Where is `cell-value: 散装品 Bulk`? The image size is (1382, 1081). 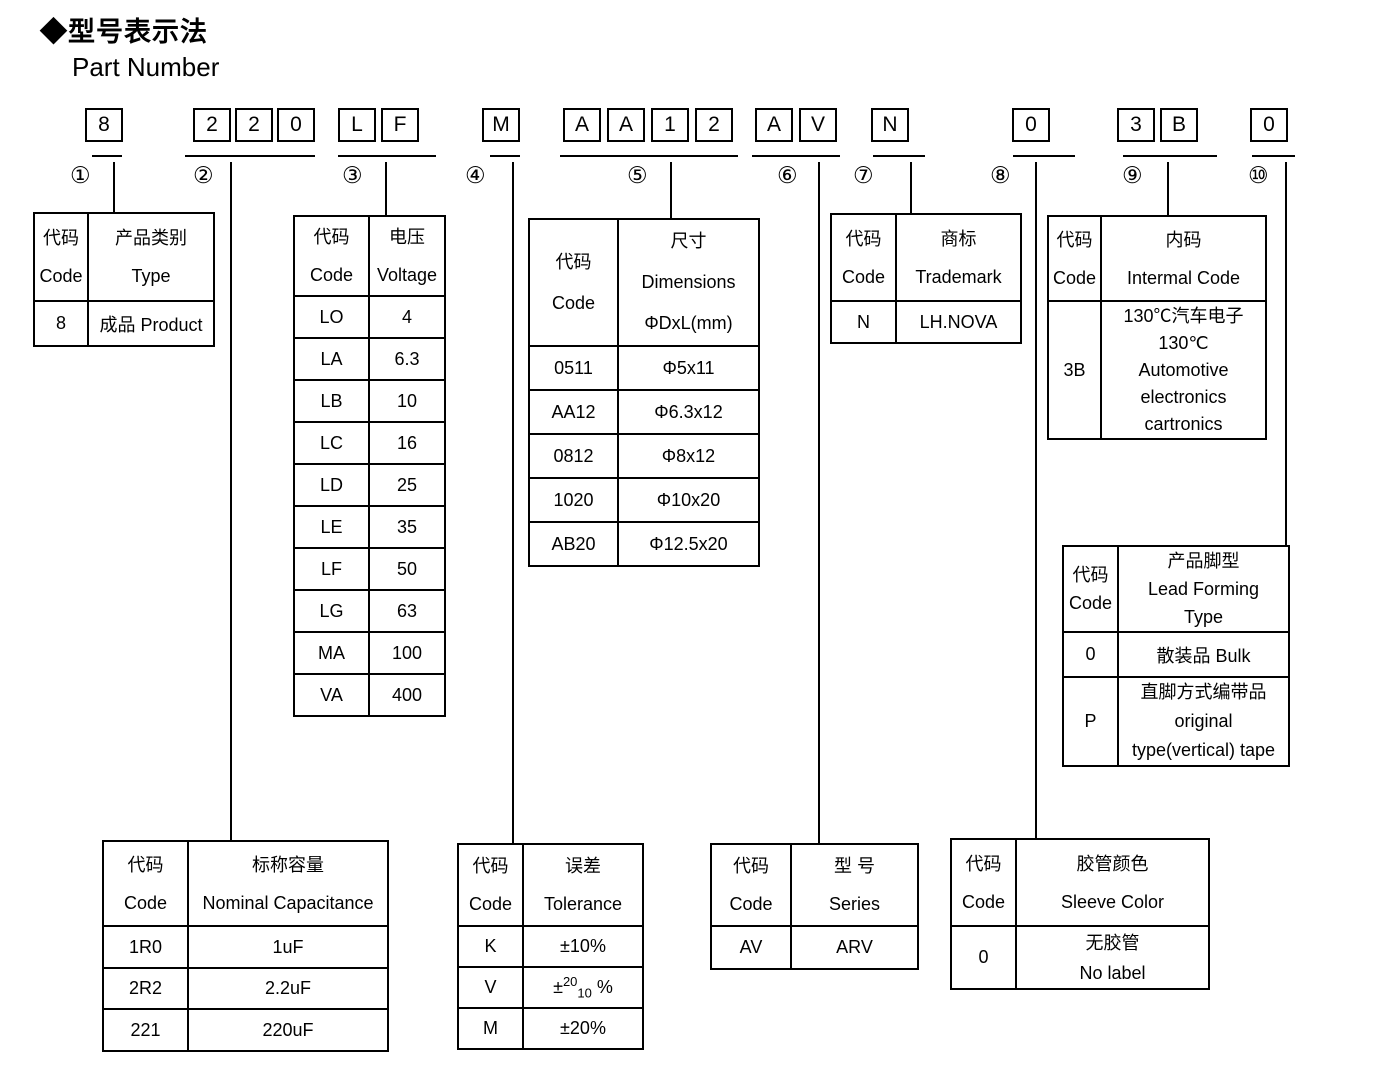
cell-value: 散装品 Bulk is located at coordinates (1203, 654).